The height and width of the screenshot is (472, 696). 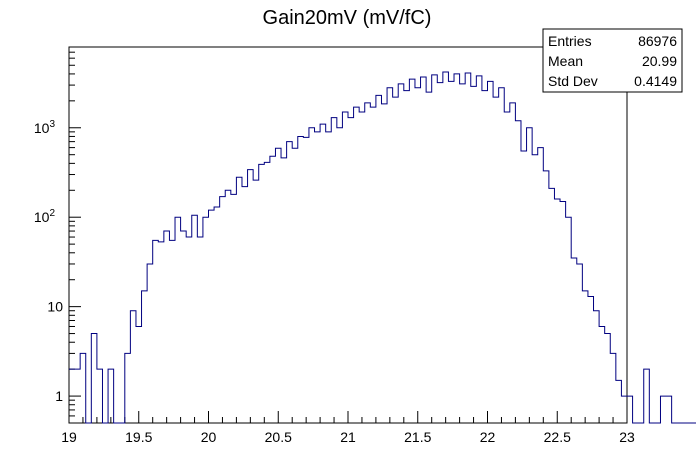 I want to click on y-tick-label: 10², so click(x=45, y=216).